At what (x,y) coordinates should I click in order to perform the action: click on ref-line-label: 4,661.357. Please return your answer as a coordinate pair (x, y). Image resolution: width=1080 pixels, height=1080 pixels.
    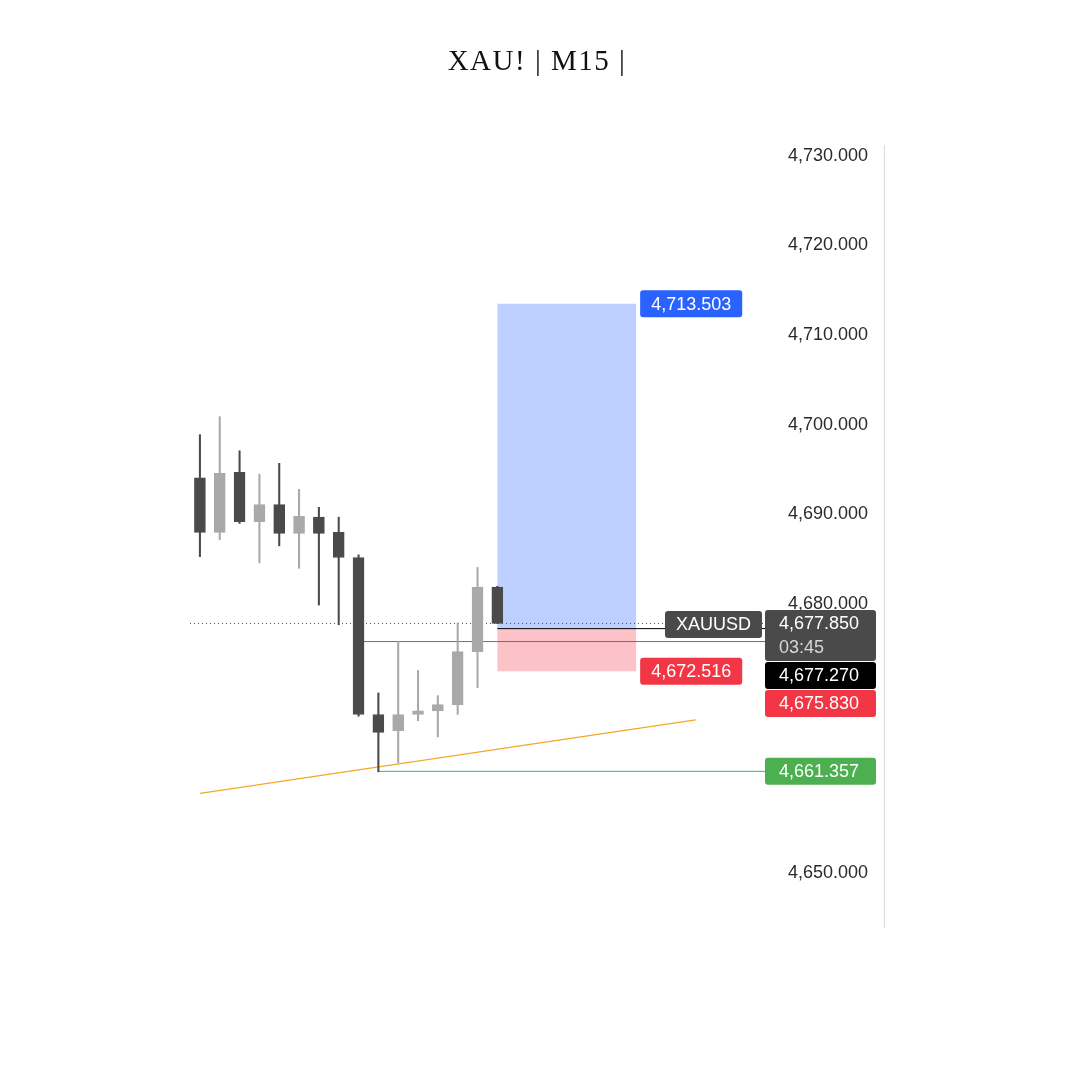
    Looking at the image, I should click on (819, 770).